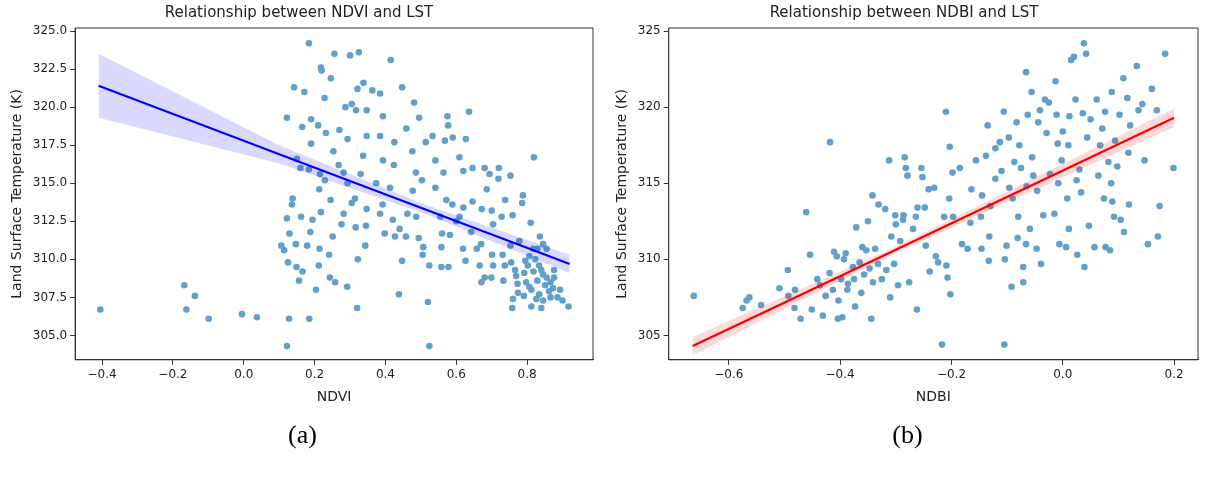 This screenshot has width=1210, height=478. What do you see at coordinates (649, 182) in the screenshot?
I see `y-tick-label: 315` at bounding box center [649, 182].